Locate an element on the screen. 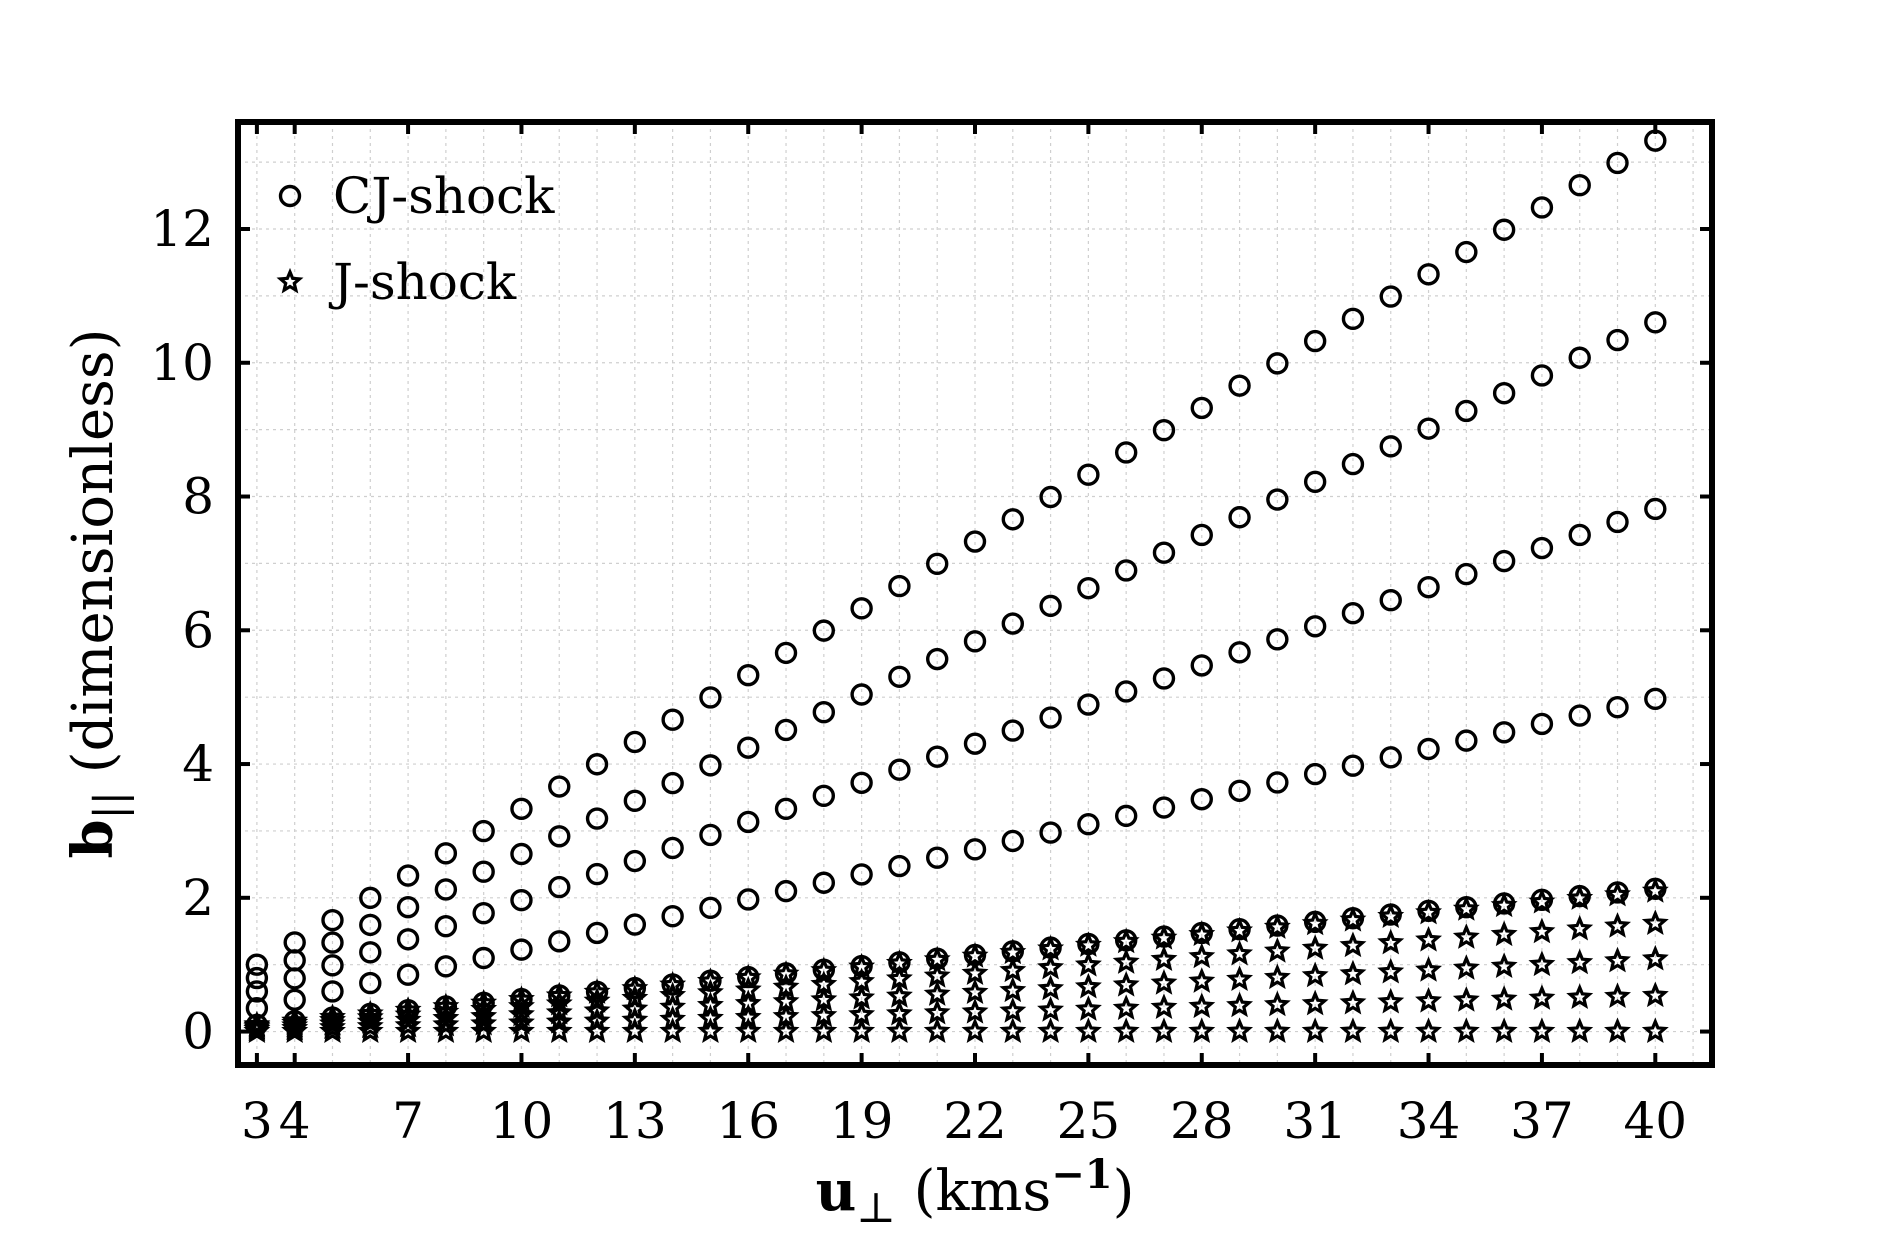 The image size is (1881, 1242). x-tick-label: 40 is located at coordinates (1655, 1121).